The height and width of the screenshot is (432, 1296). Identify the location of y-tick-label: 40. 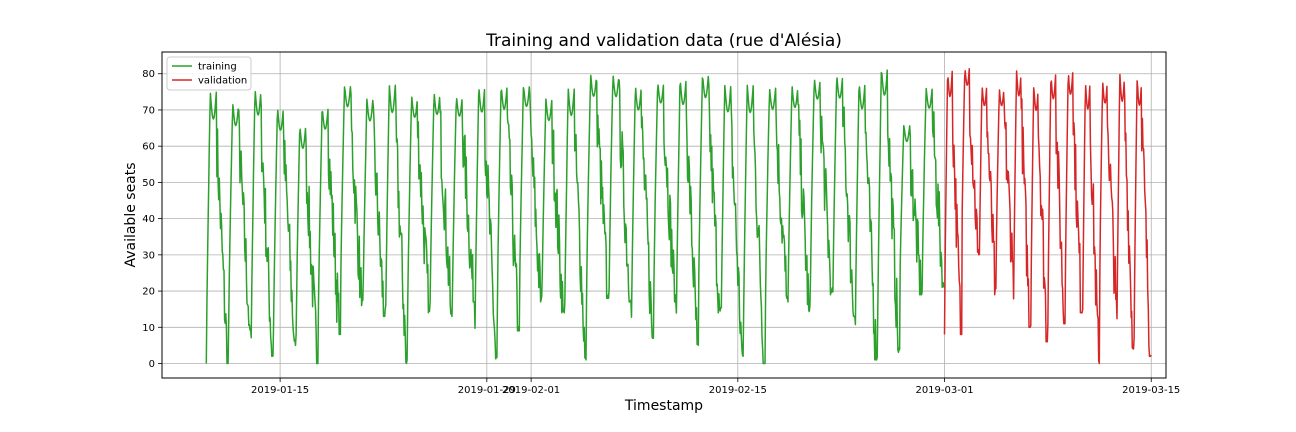
(148, 219).